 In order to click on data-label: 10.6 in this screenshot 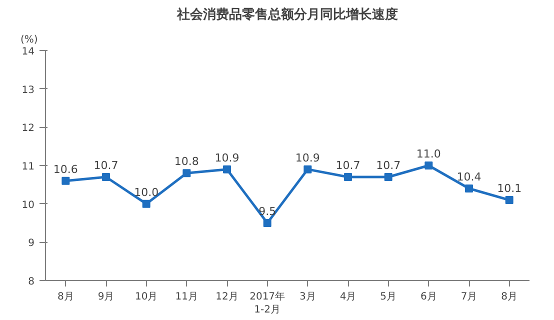, I will do `click(65, 169)`.